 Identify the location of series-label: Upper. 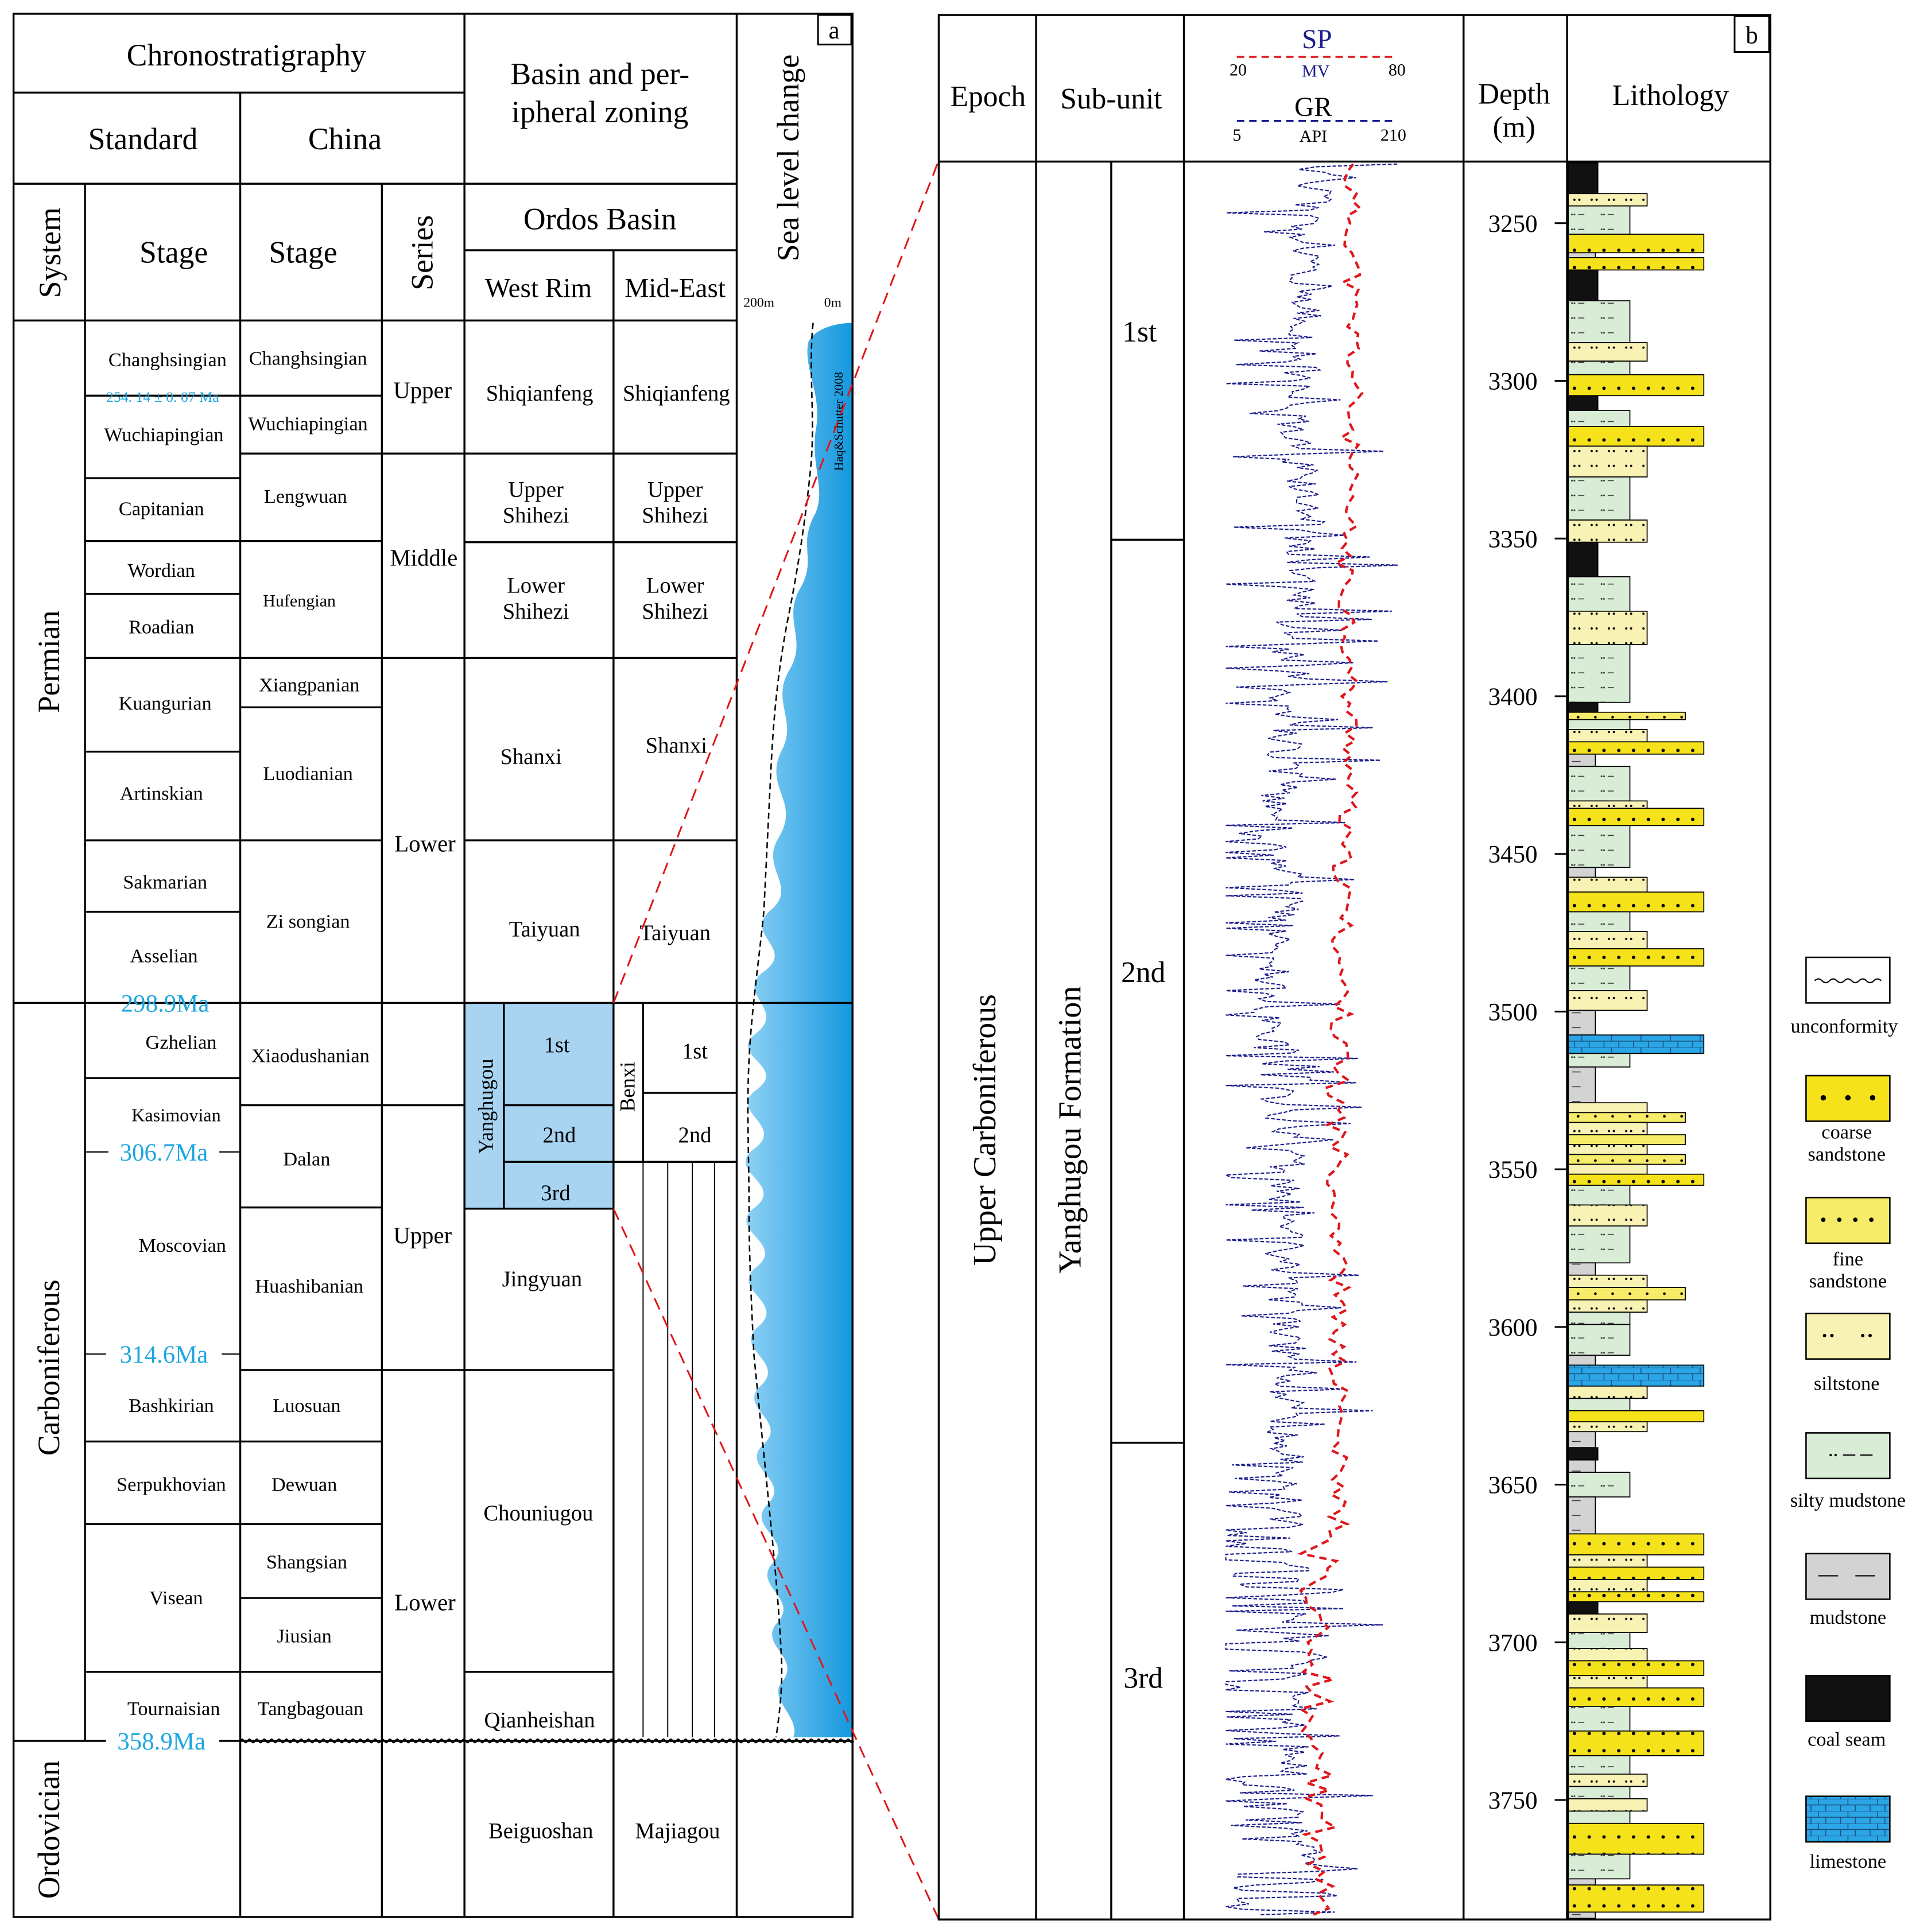
(422, 391).